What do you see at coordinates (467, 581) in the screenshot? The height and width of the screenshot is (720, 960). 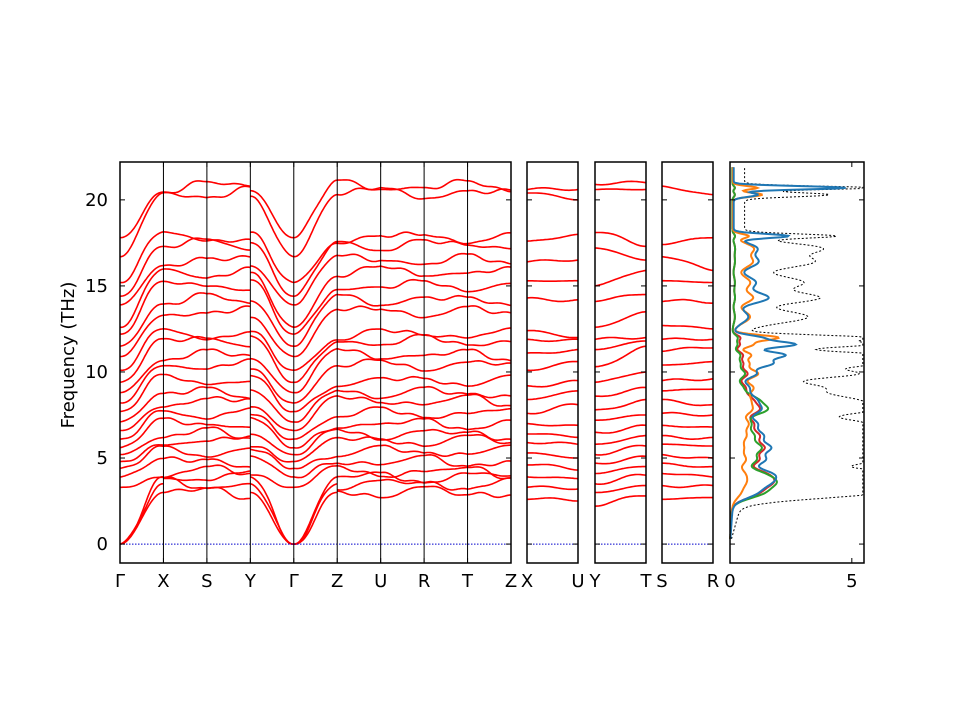 I see `x-tick-label: T` at bounding box center [467, 581].